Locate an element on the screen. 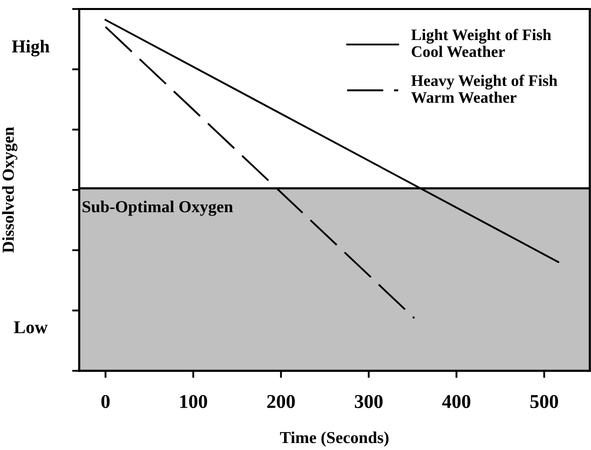 This screenshot has height=450, width=591. legend-label: Heavy Weight of Fish Warm Weather is located at coordinates (484, 88).